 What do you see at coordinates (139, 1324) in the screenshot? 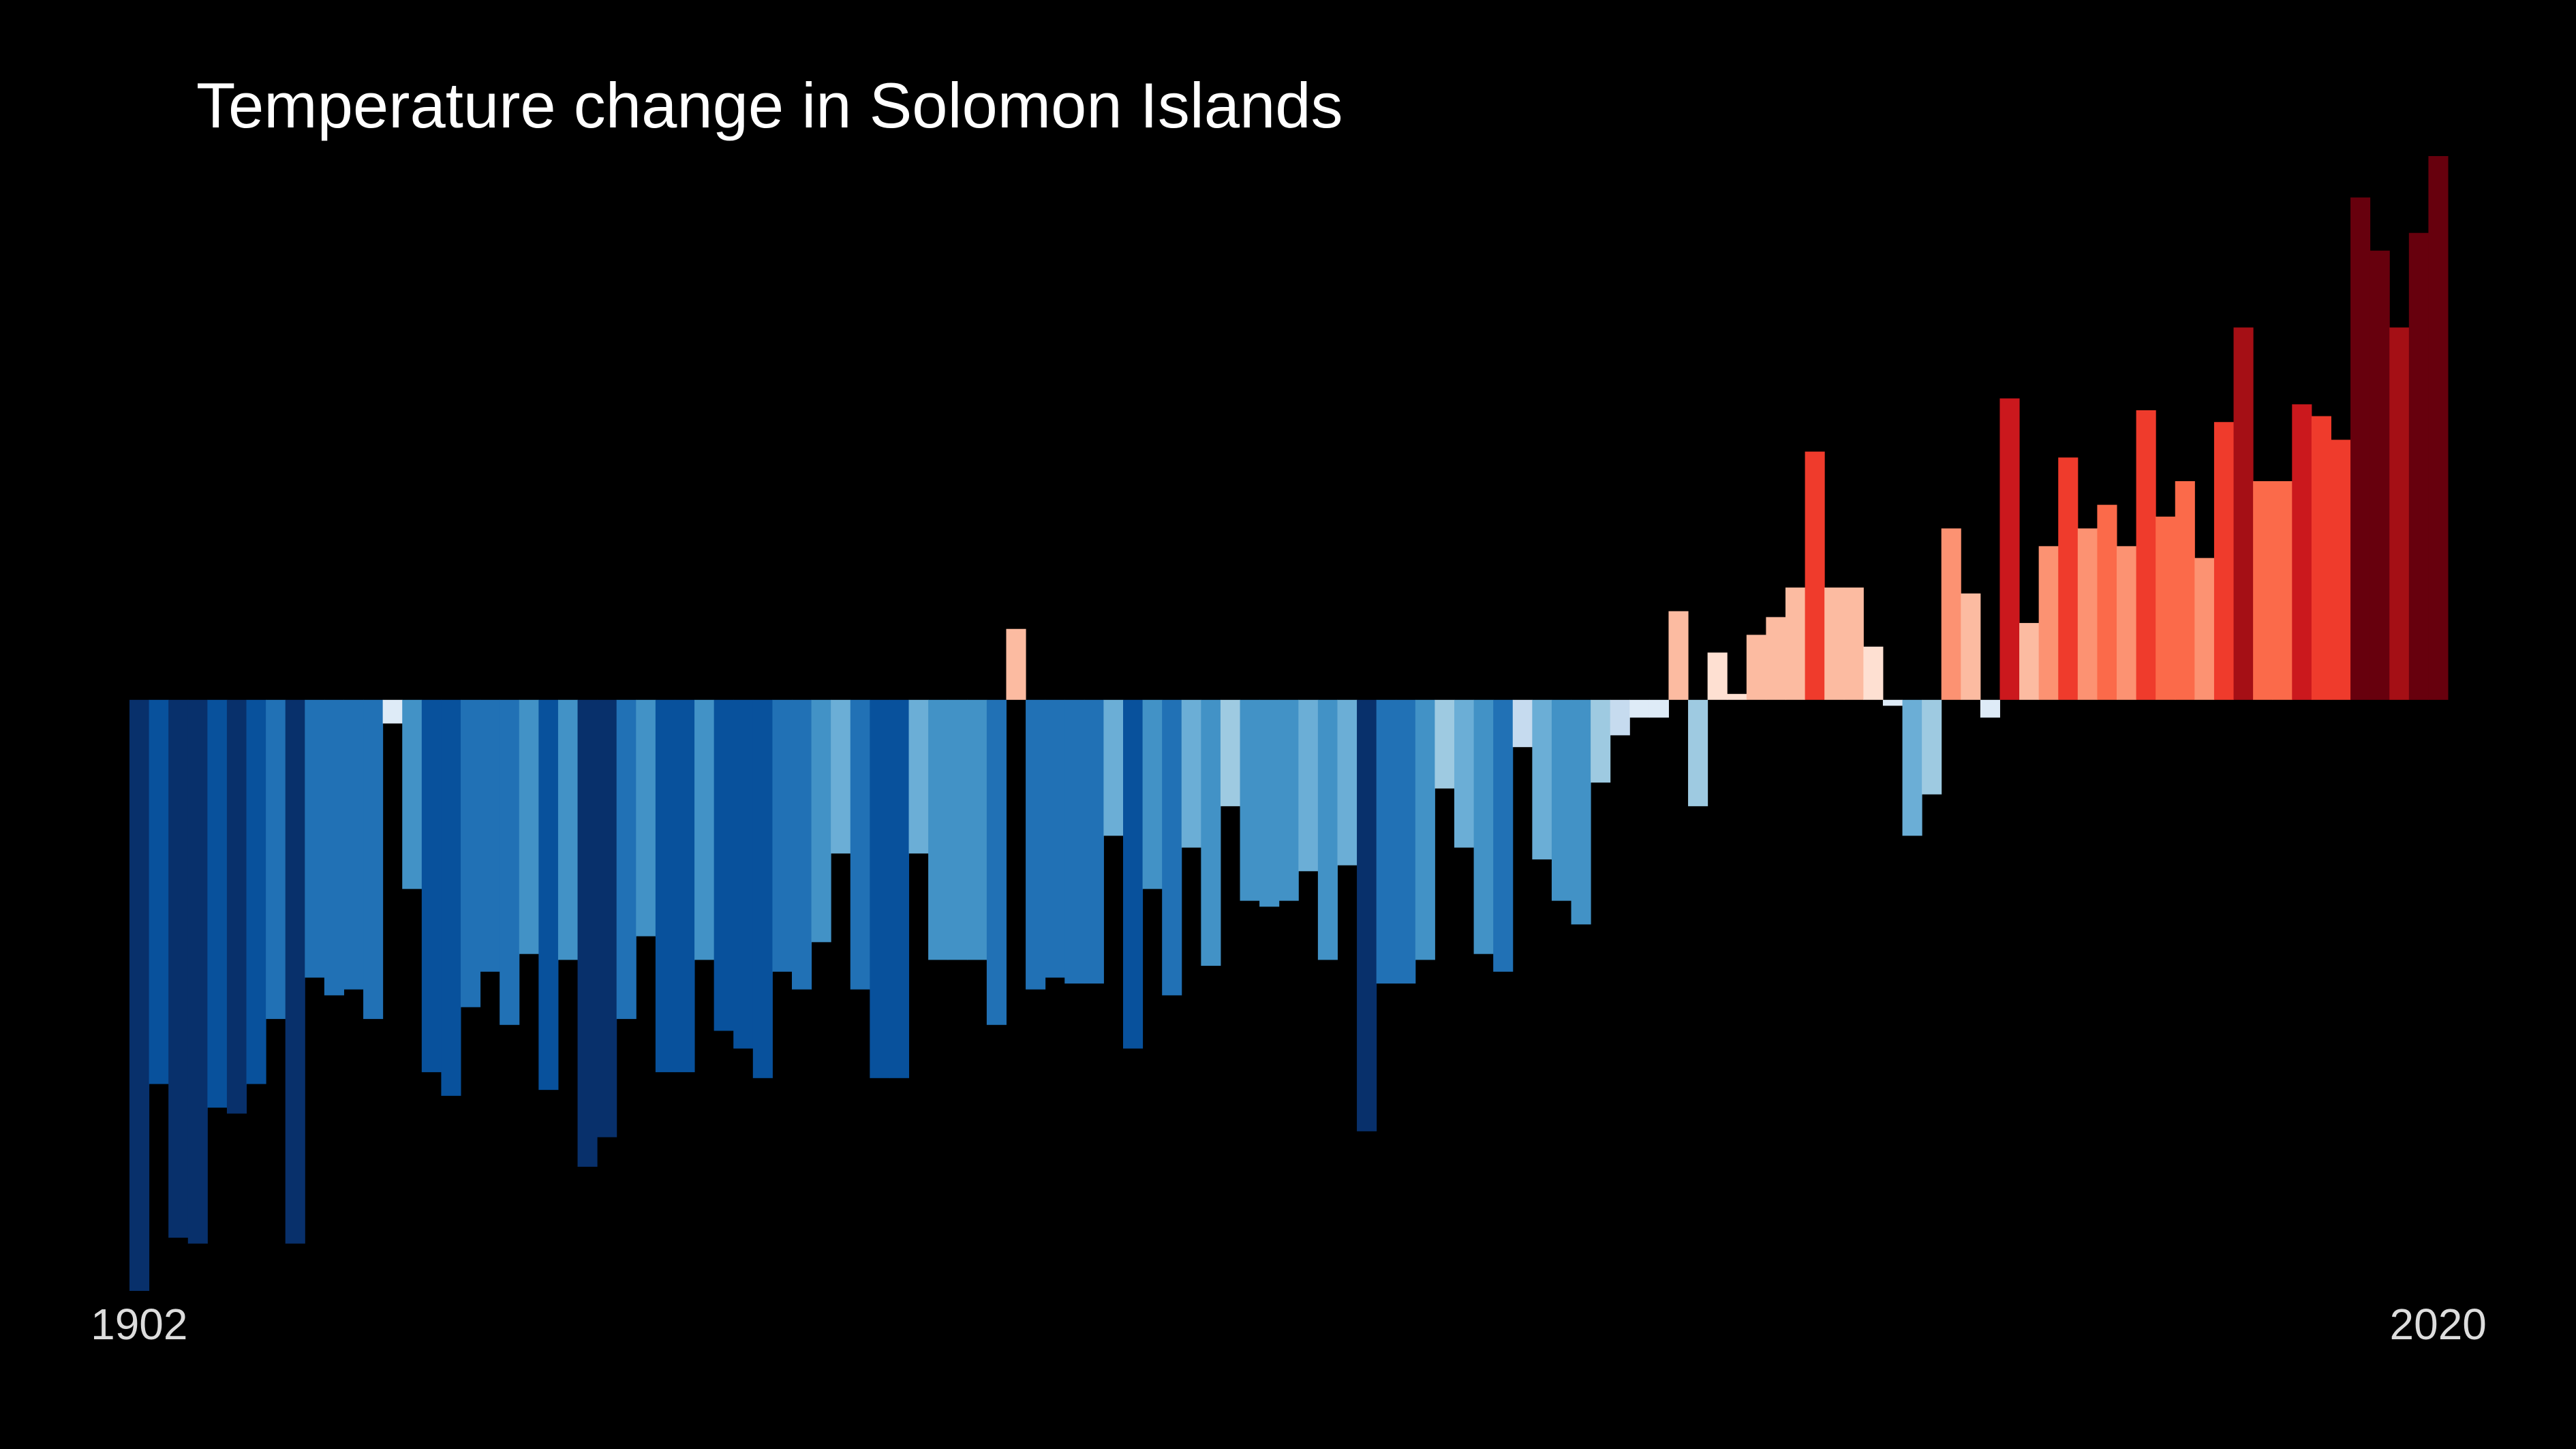
I see `x-tick-label: 1902` at bounding box center [139, 1324].